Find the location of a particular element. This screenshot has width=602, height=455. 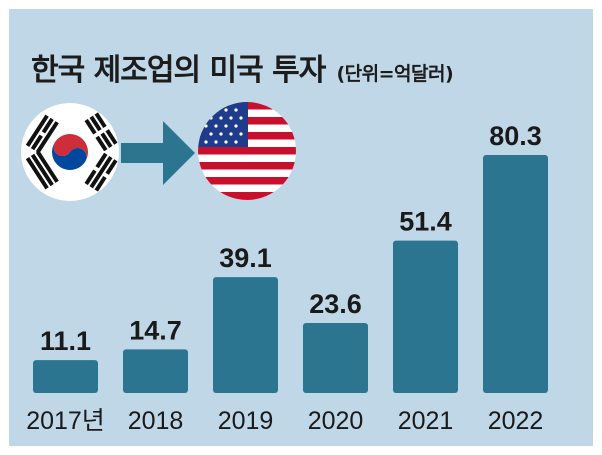

category-label-1: 2018 is located at coordinates (156, 421).